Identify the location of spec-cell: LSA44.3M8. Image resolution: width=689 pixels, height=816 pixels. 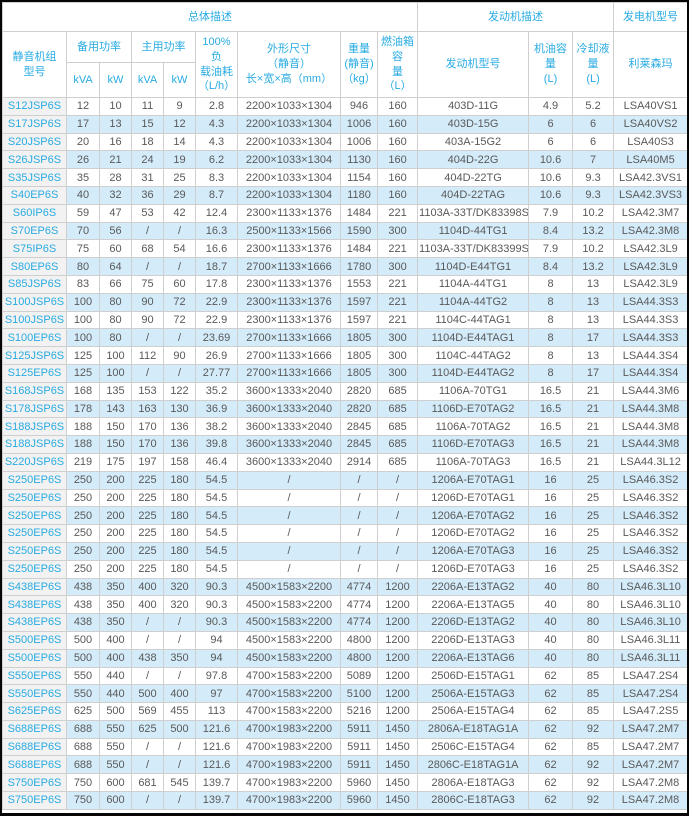
(650, 444).